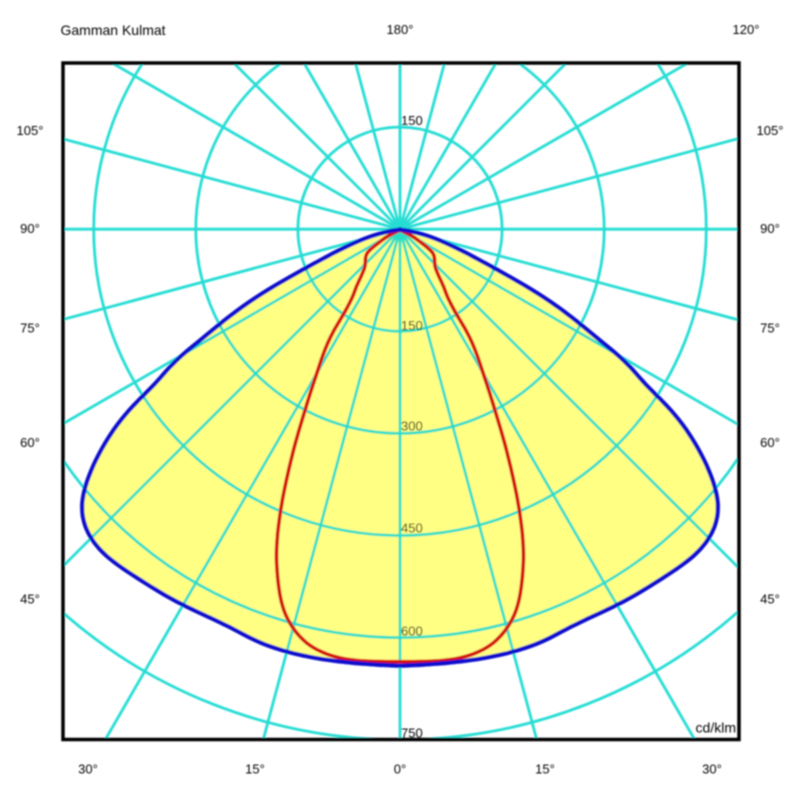  I want to click on svg-text: 600, so click(412, 631).